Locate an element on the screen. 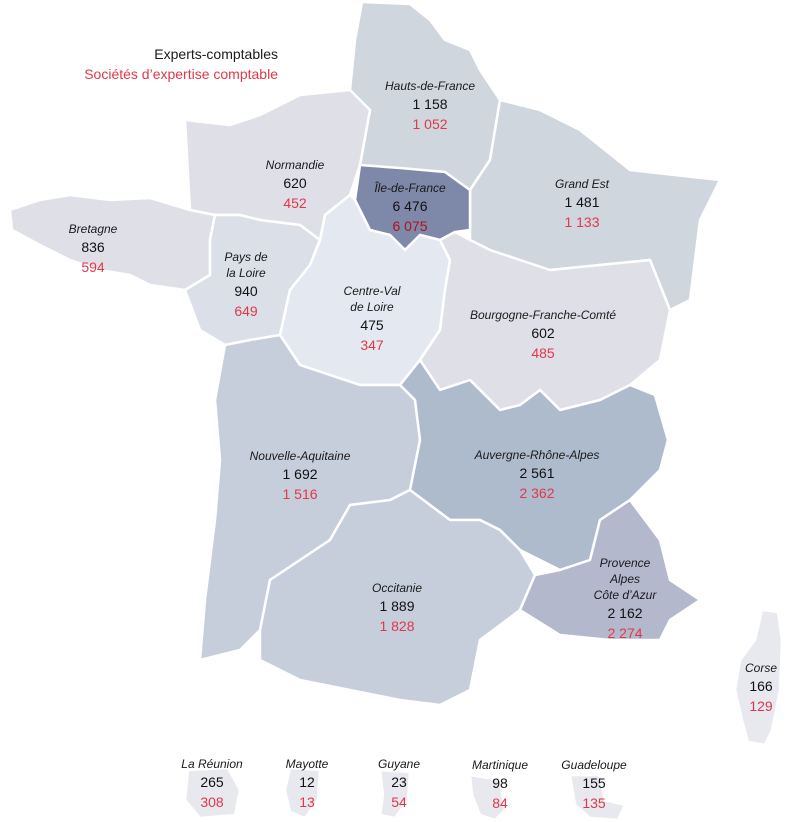 This screenshot has width=790, height=822. label-pays-de-la-loire: Pays de la Loire 940 649 is located at coordinates (246, 284).